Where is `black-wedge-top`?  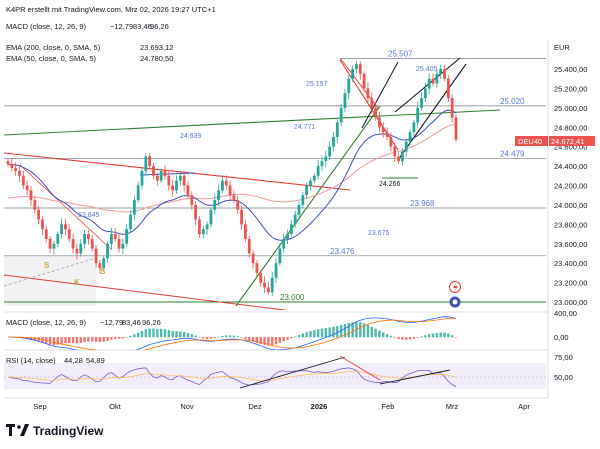
black-wedge-top is located at coordinates (427, 85).